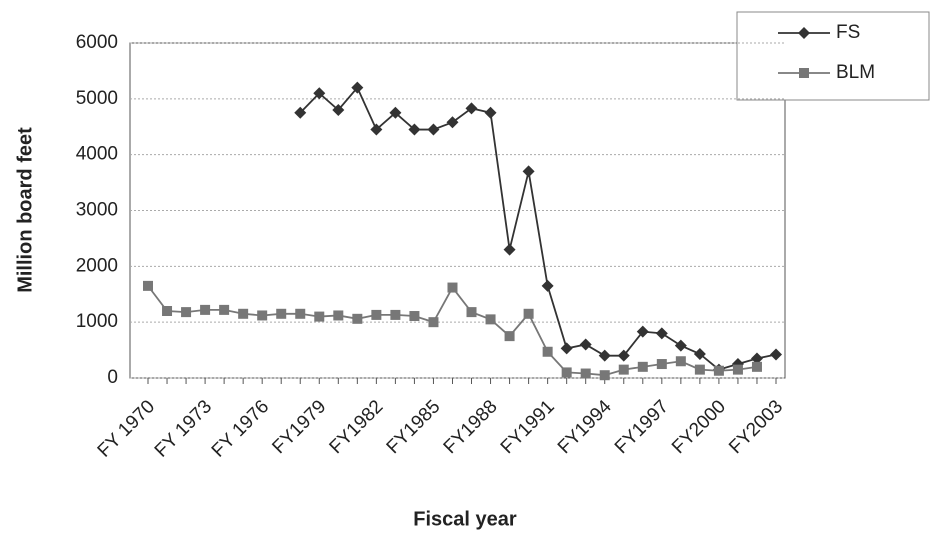 Image resolution: width=930 pixels, height=535 pixels. Describe the element at coordinates (240, 428) in the screenshot. I see `x-tick-label: FY 1976` at that location.